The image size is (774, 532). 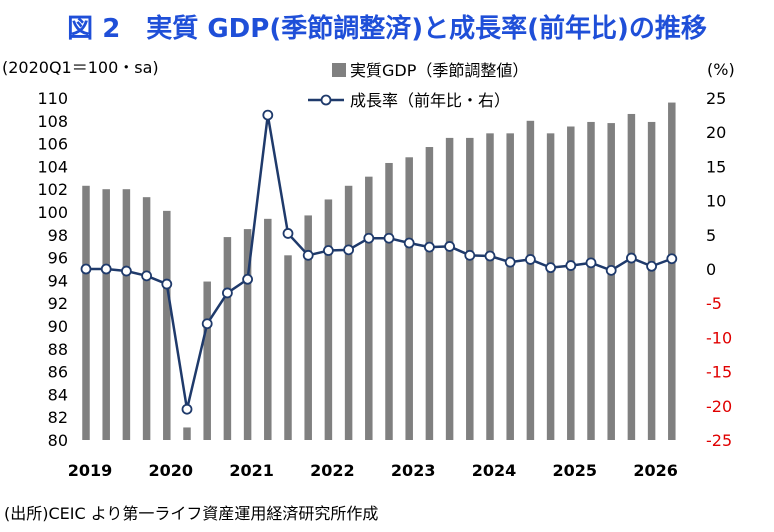 What do you see at coordinates (58, 280) in the screenshot?
I see `left-tick-label: 94` at bounding box center [58, 280].